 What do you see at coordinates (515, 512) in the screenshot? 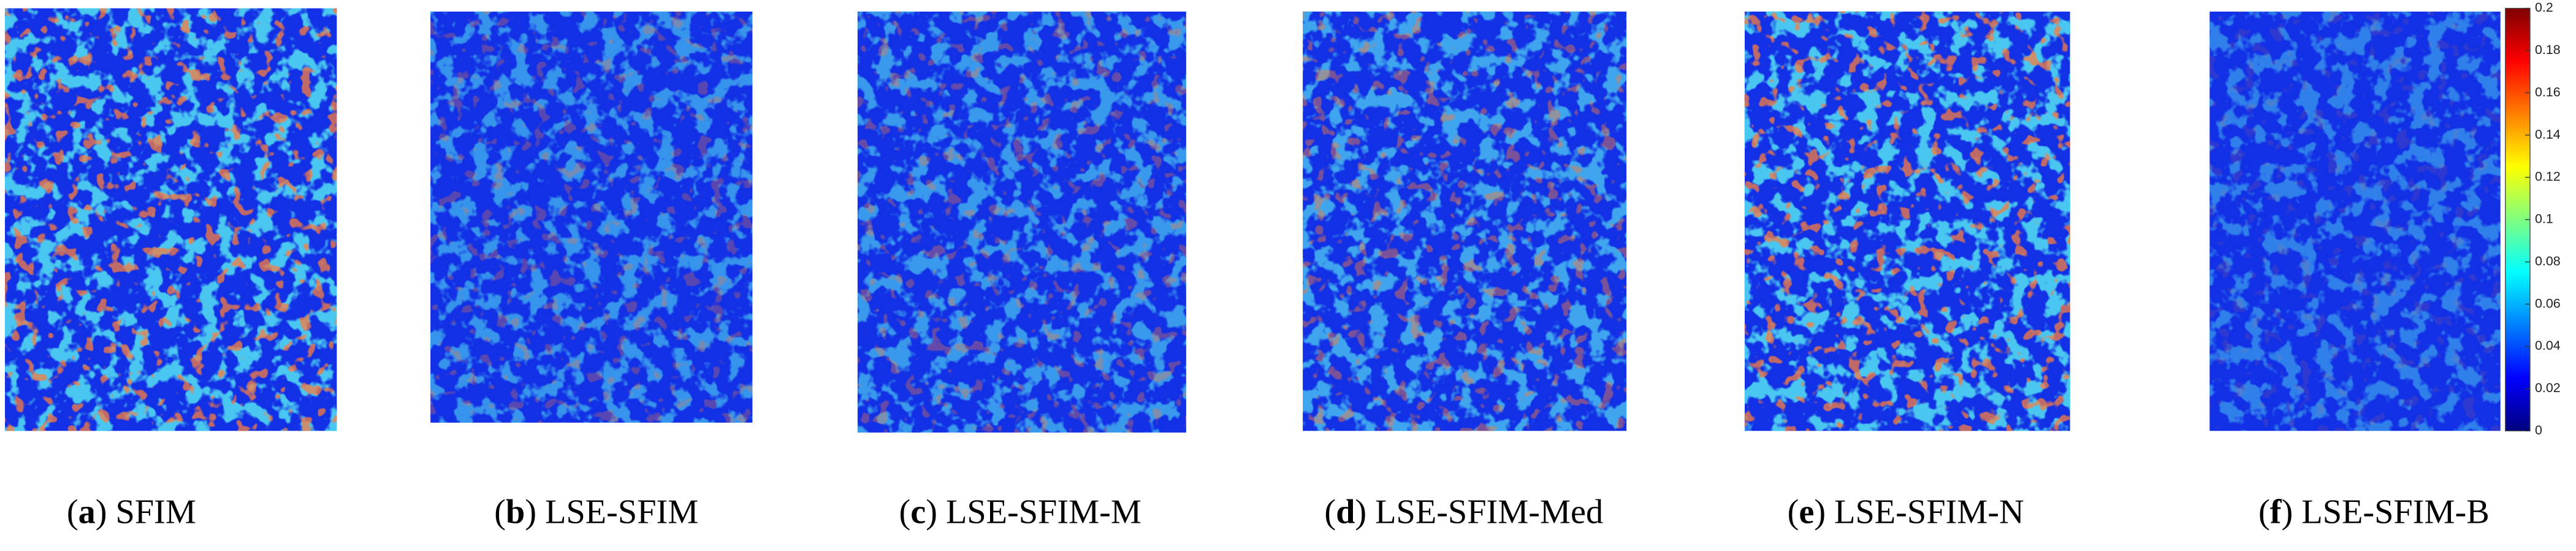
I see `caption-part: b` at bounding box center [515, 512].